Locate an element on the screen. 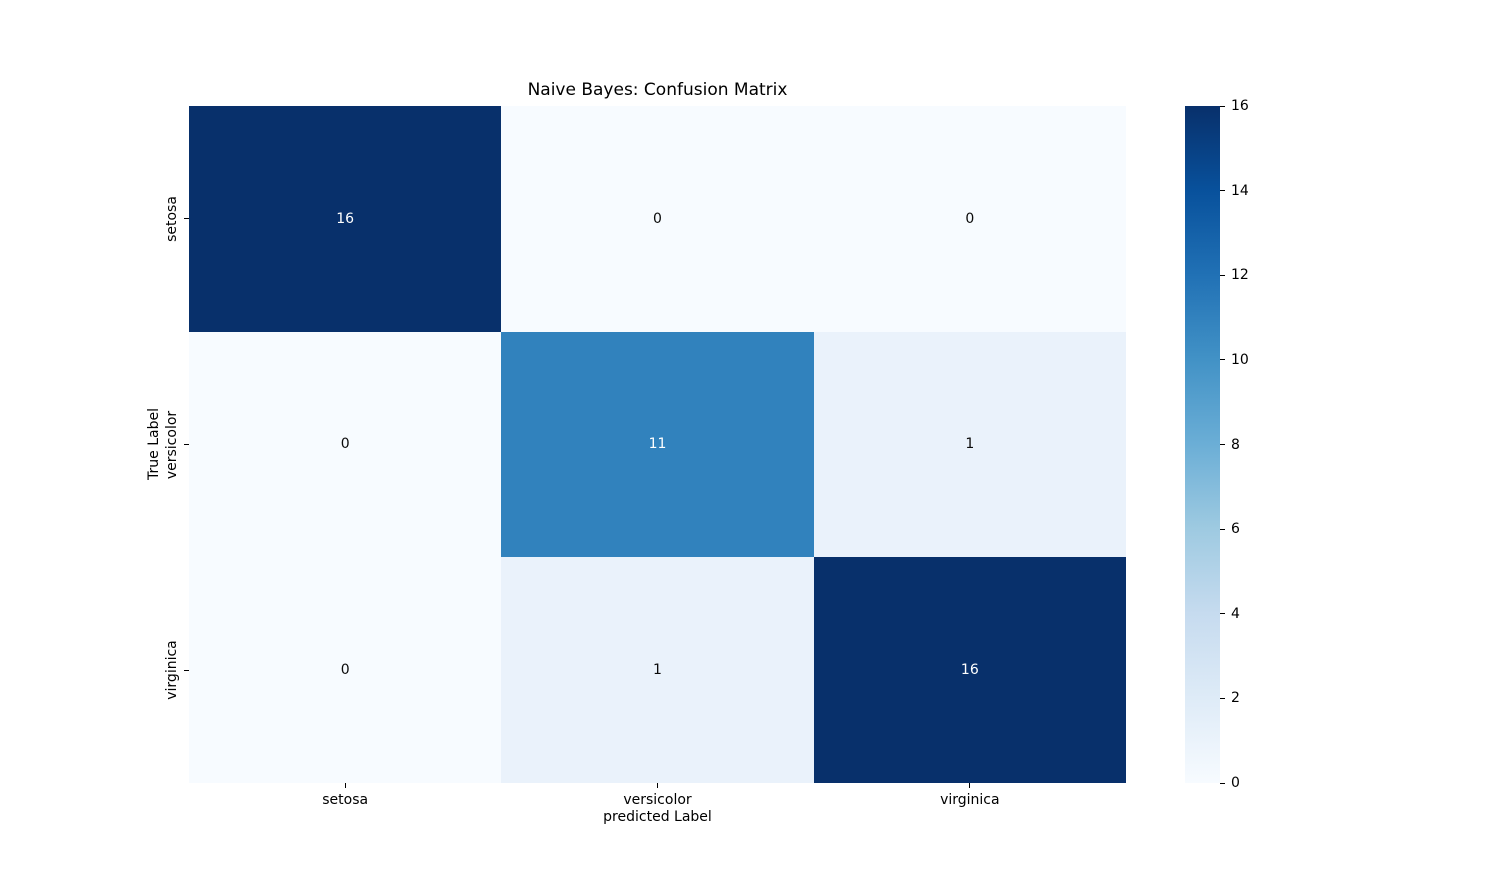  heatmap-cell-virginica-setosa: 0 is located at coordinates (345, 670).